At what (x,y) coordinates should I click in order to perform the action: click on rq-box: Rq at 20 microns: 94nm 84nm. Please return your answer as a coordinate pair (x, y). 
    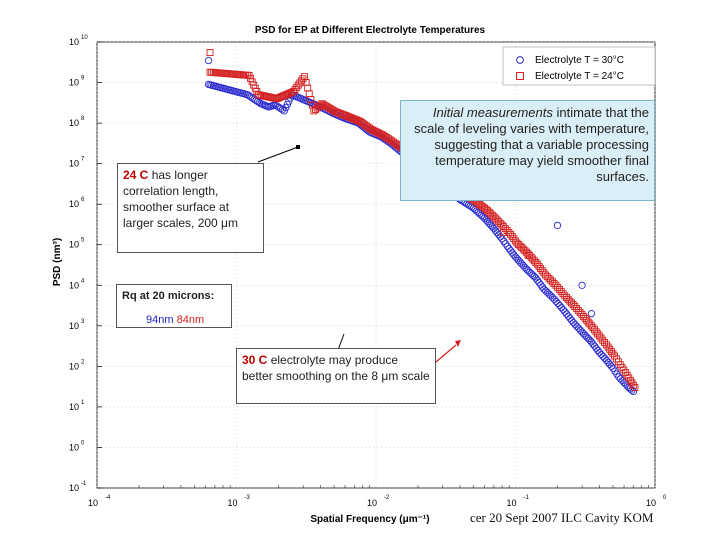
    Looking at the image, I should click on (174, 306).